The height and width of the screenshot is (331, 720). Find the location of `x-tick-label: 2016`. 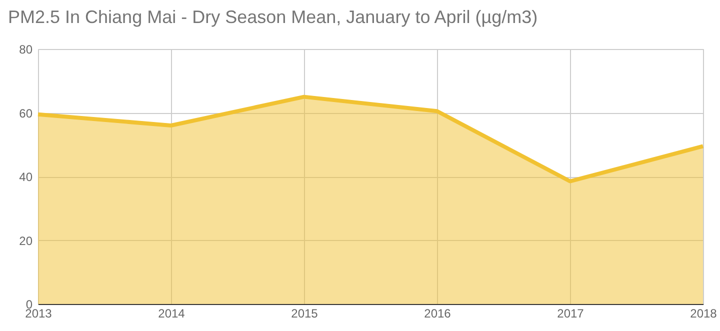

x-tick-label: 2016 is located at coordinates (438, 313).